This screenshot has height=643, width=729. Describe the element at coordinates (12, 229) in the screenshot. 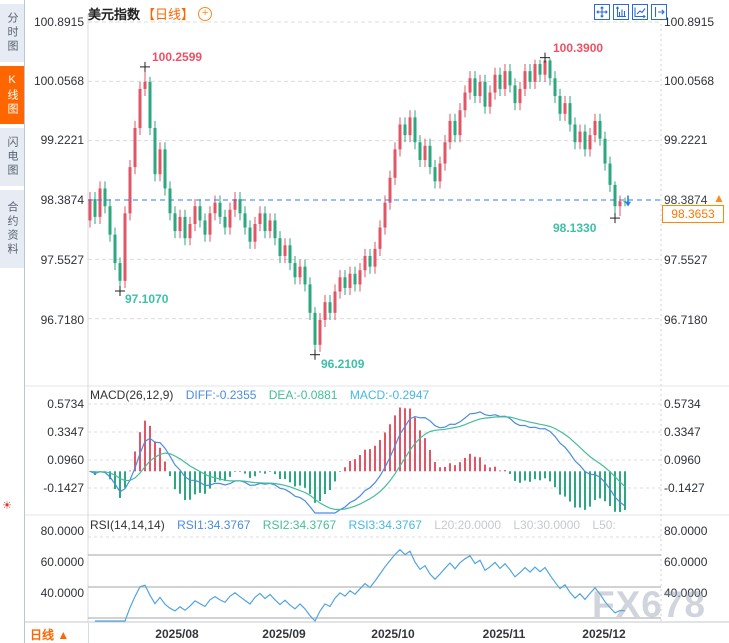

I see `sidebar-tab-contract-info: 合约资料` at that location.